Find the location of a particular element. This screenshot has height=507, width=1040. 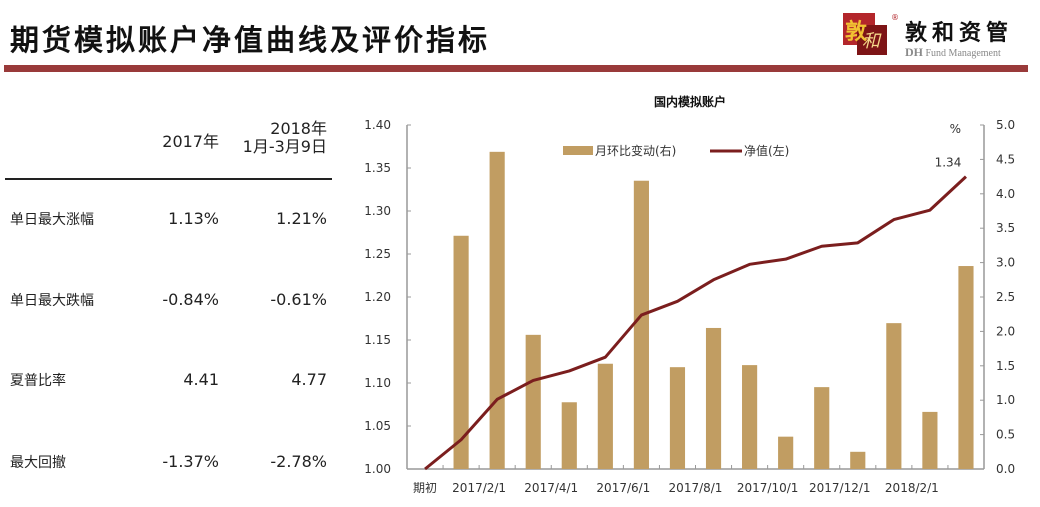

value-2017: -0.84% is located at coordinates (190, 299).